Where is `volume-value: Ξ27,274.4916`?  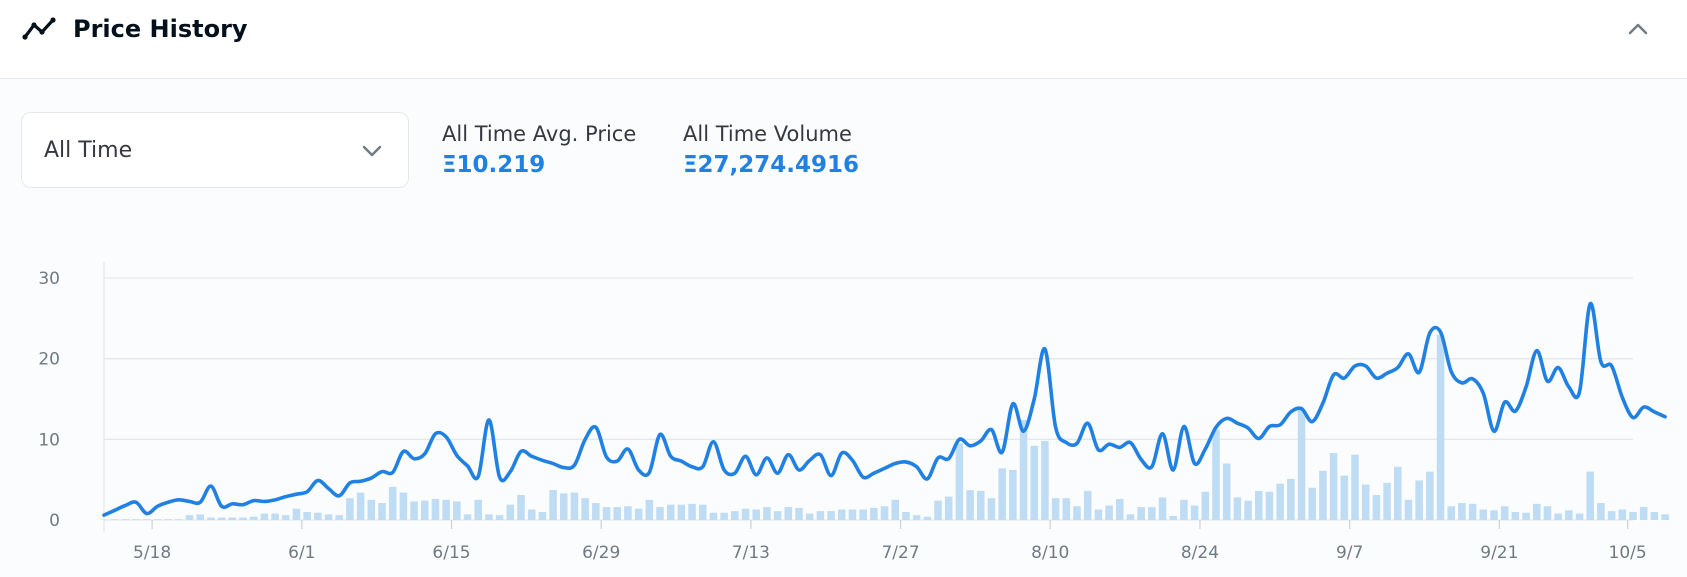
volume-value: Ξ27,274.4916 is located at coordinates (771, 165).